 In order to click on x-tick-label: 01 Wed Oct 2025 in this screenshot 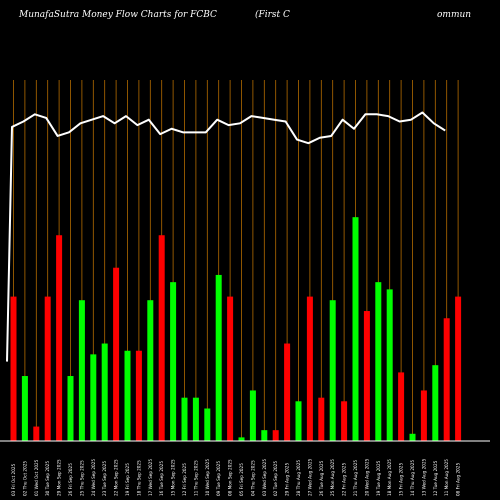, I will do `click(36, 477)`.